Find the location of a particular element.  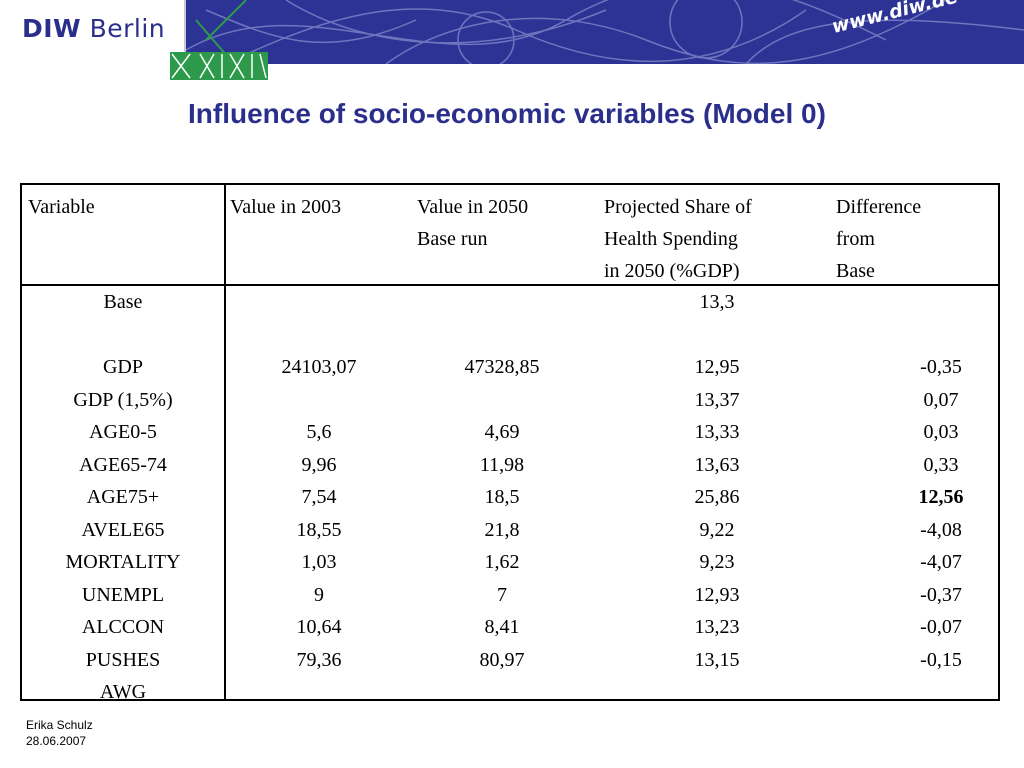

table-cell-variable: ALCCON is located at coordinates (123, 627).